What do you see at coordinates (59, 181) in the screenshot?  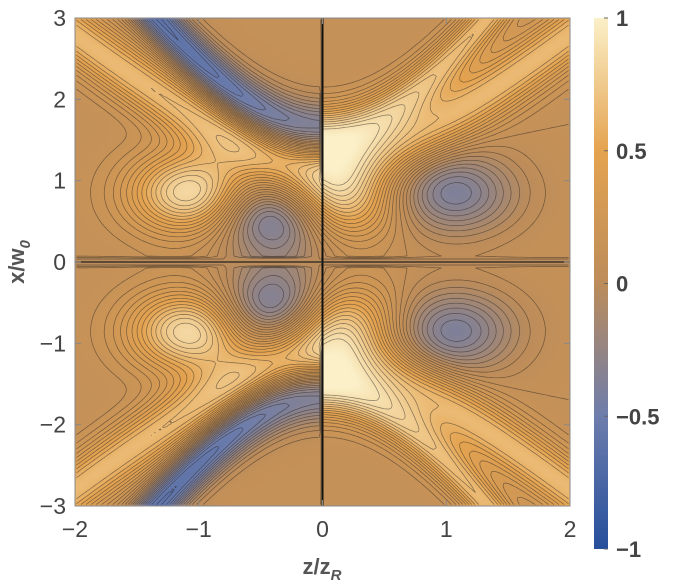 I see `y-tick-label: 1` at bounding box center [59, 181].